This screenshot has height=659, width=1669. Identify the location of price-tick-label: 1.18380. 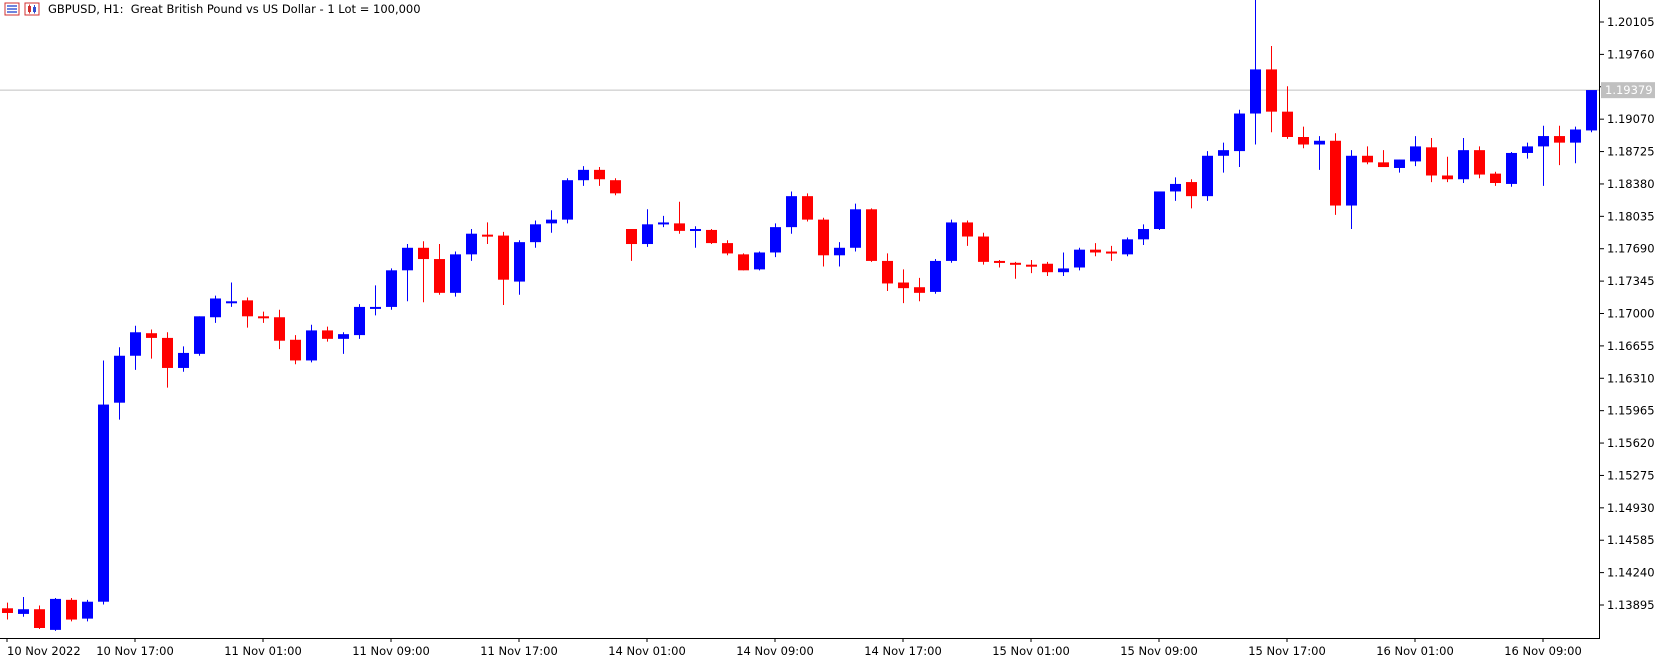
(1631, 184).